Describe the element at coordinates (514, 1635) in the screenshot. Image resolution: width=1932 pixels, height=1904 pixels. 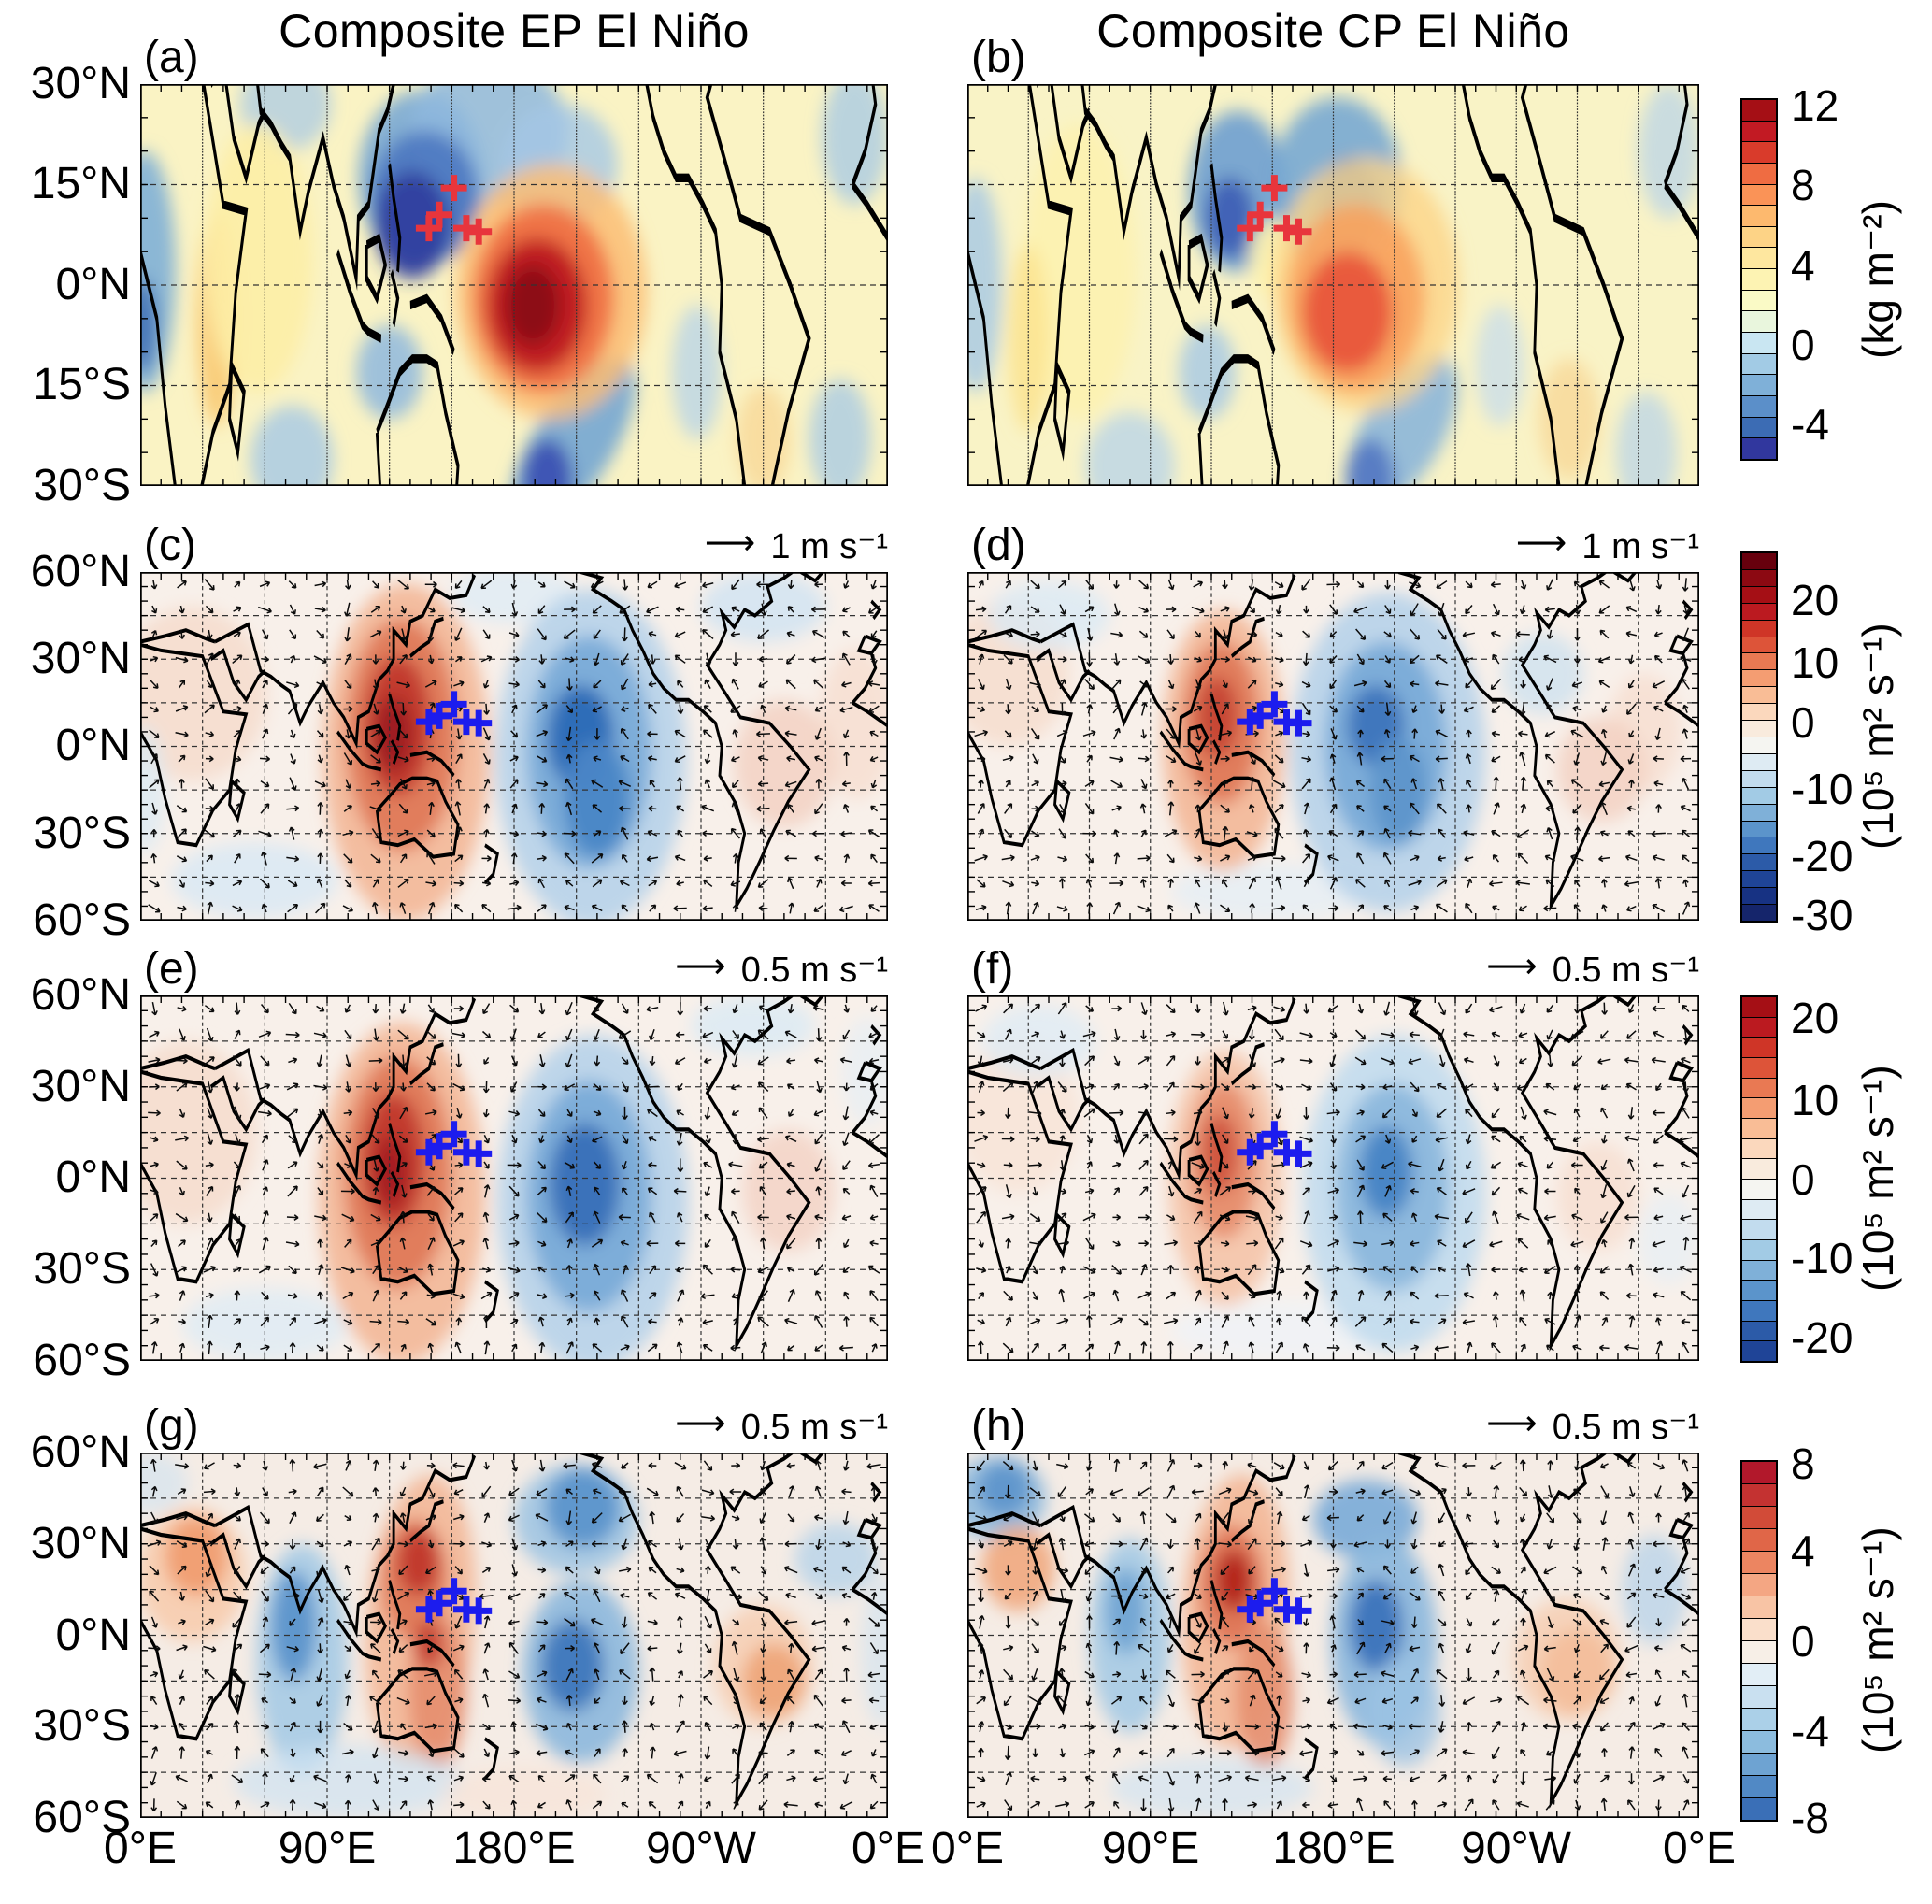
I see `map-panel-g` at that location.